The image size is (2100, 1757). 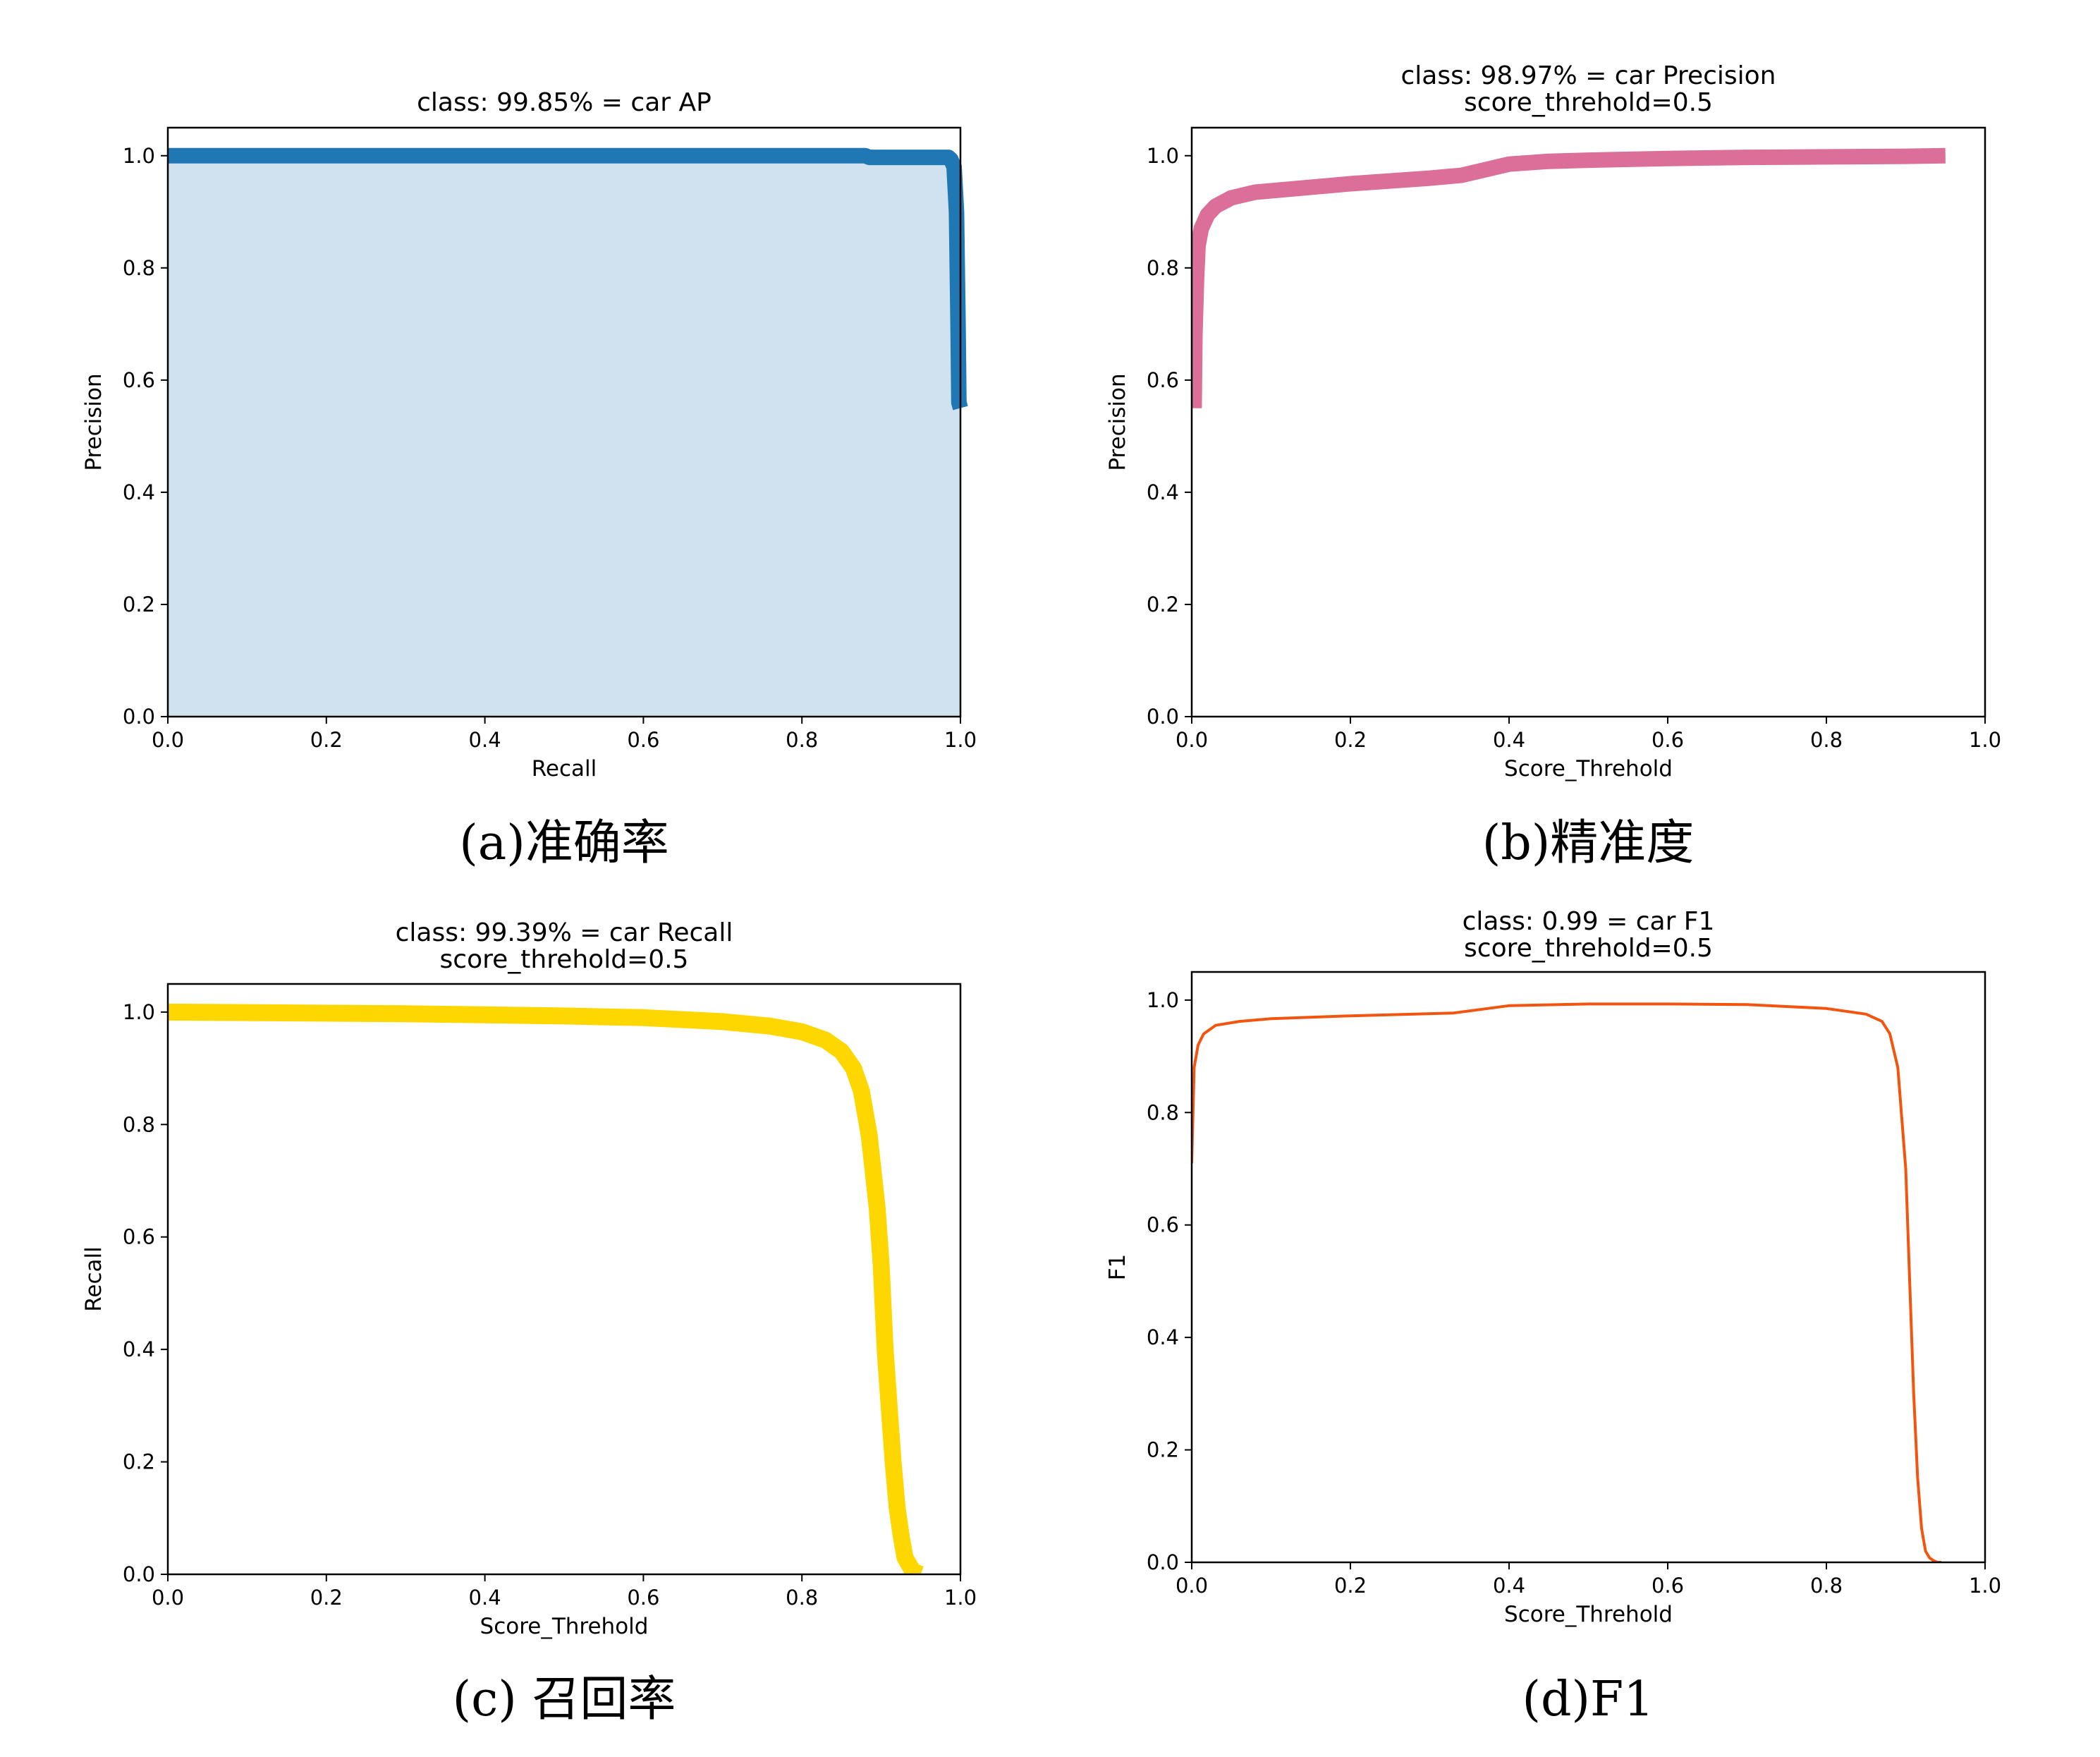 I want to click on chart-title-line: class: 99.39% = car Recall, so click(x=564, y=932).